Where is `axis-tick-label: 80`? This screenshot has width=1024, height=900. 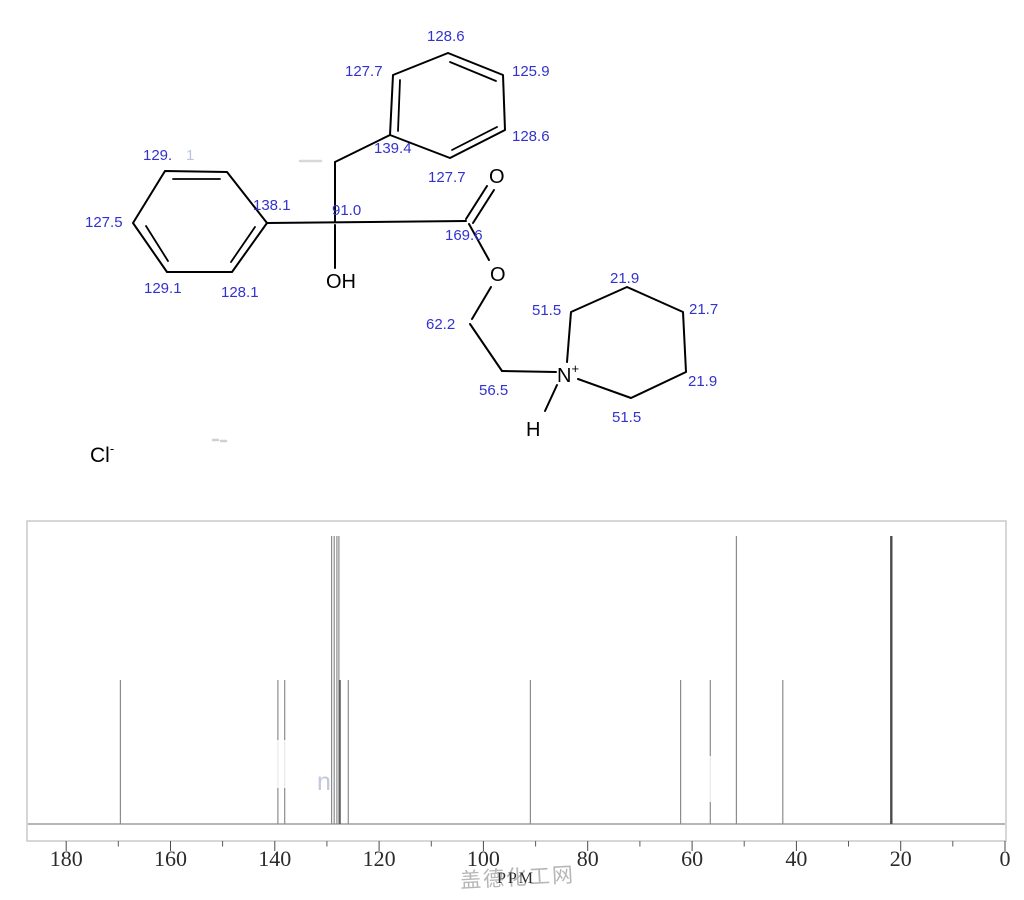
axis-tick-label: 80 is located at coordinates (588, 858).